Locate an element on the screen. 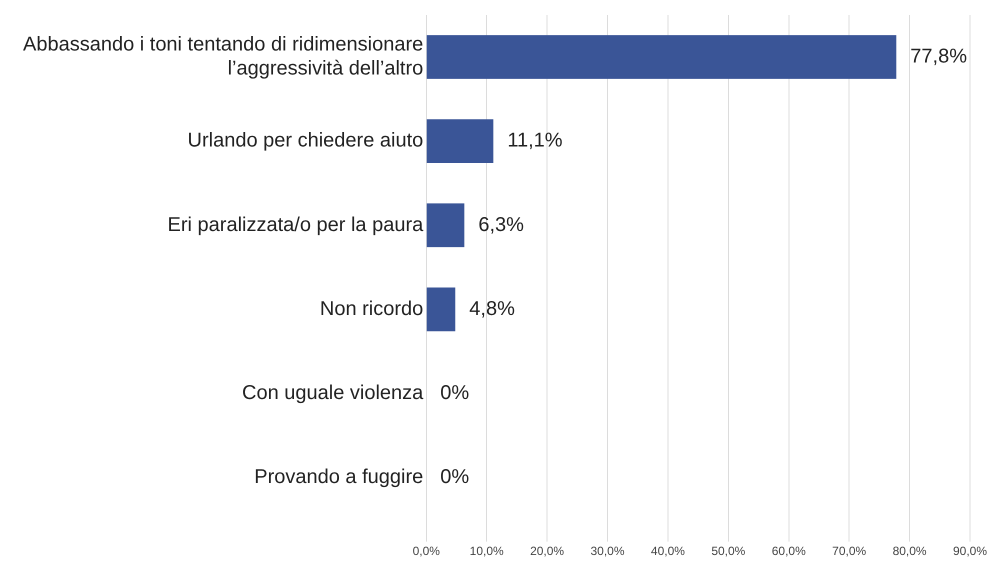 The width and height of the screenshot is (996, 566). x-tick-label: 50,0% is located at coordinates (728, 551).